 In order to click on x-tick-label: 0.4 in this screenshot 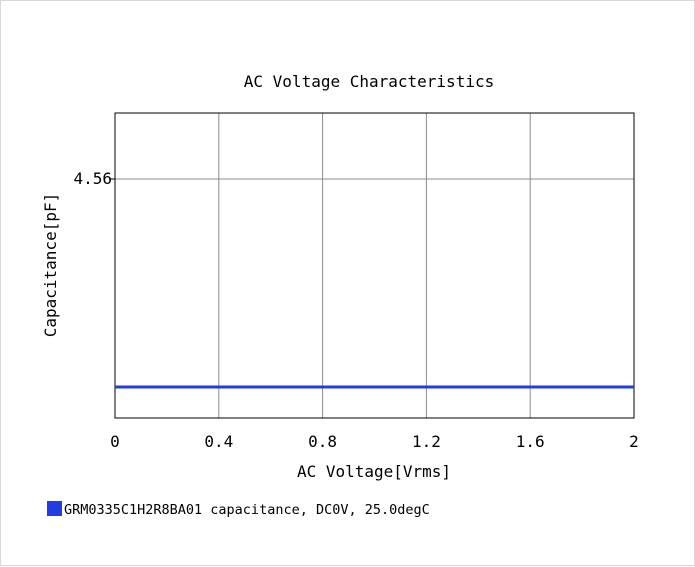, I will do `click(218, 441)`.